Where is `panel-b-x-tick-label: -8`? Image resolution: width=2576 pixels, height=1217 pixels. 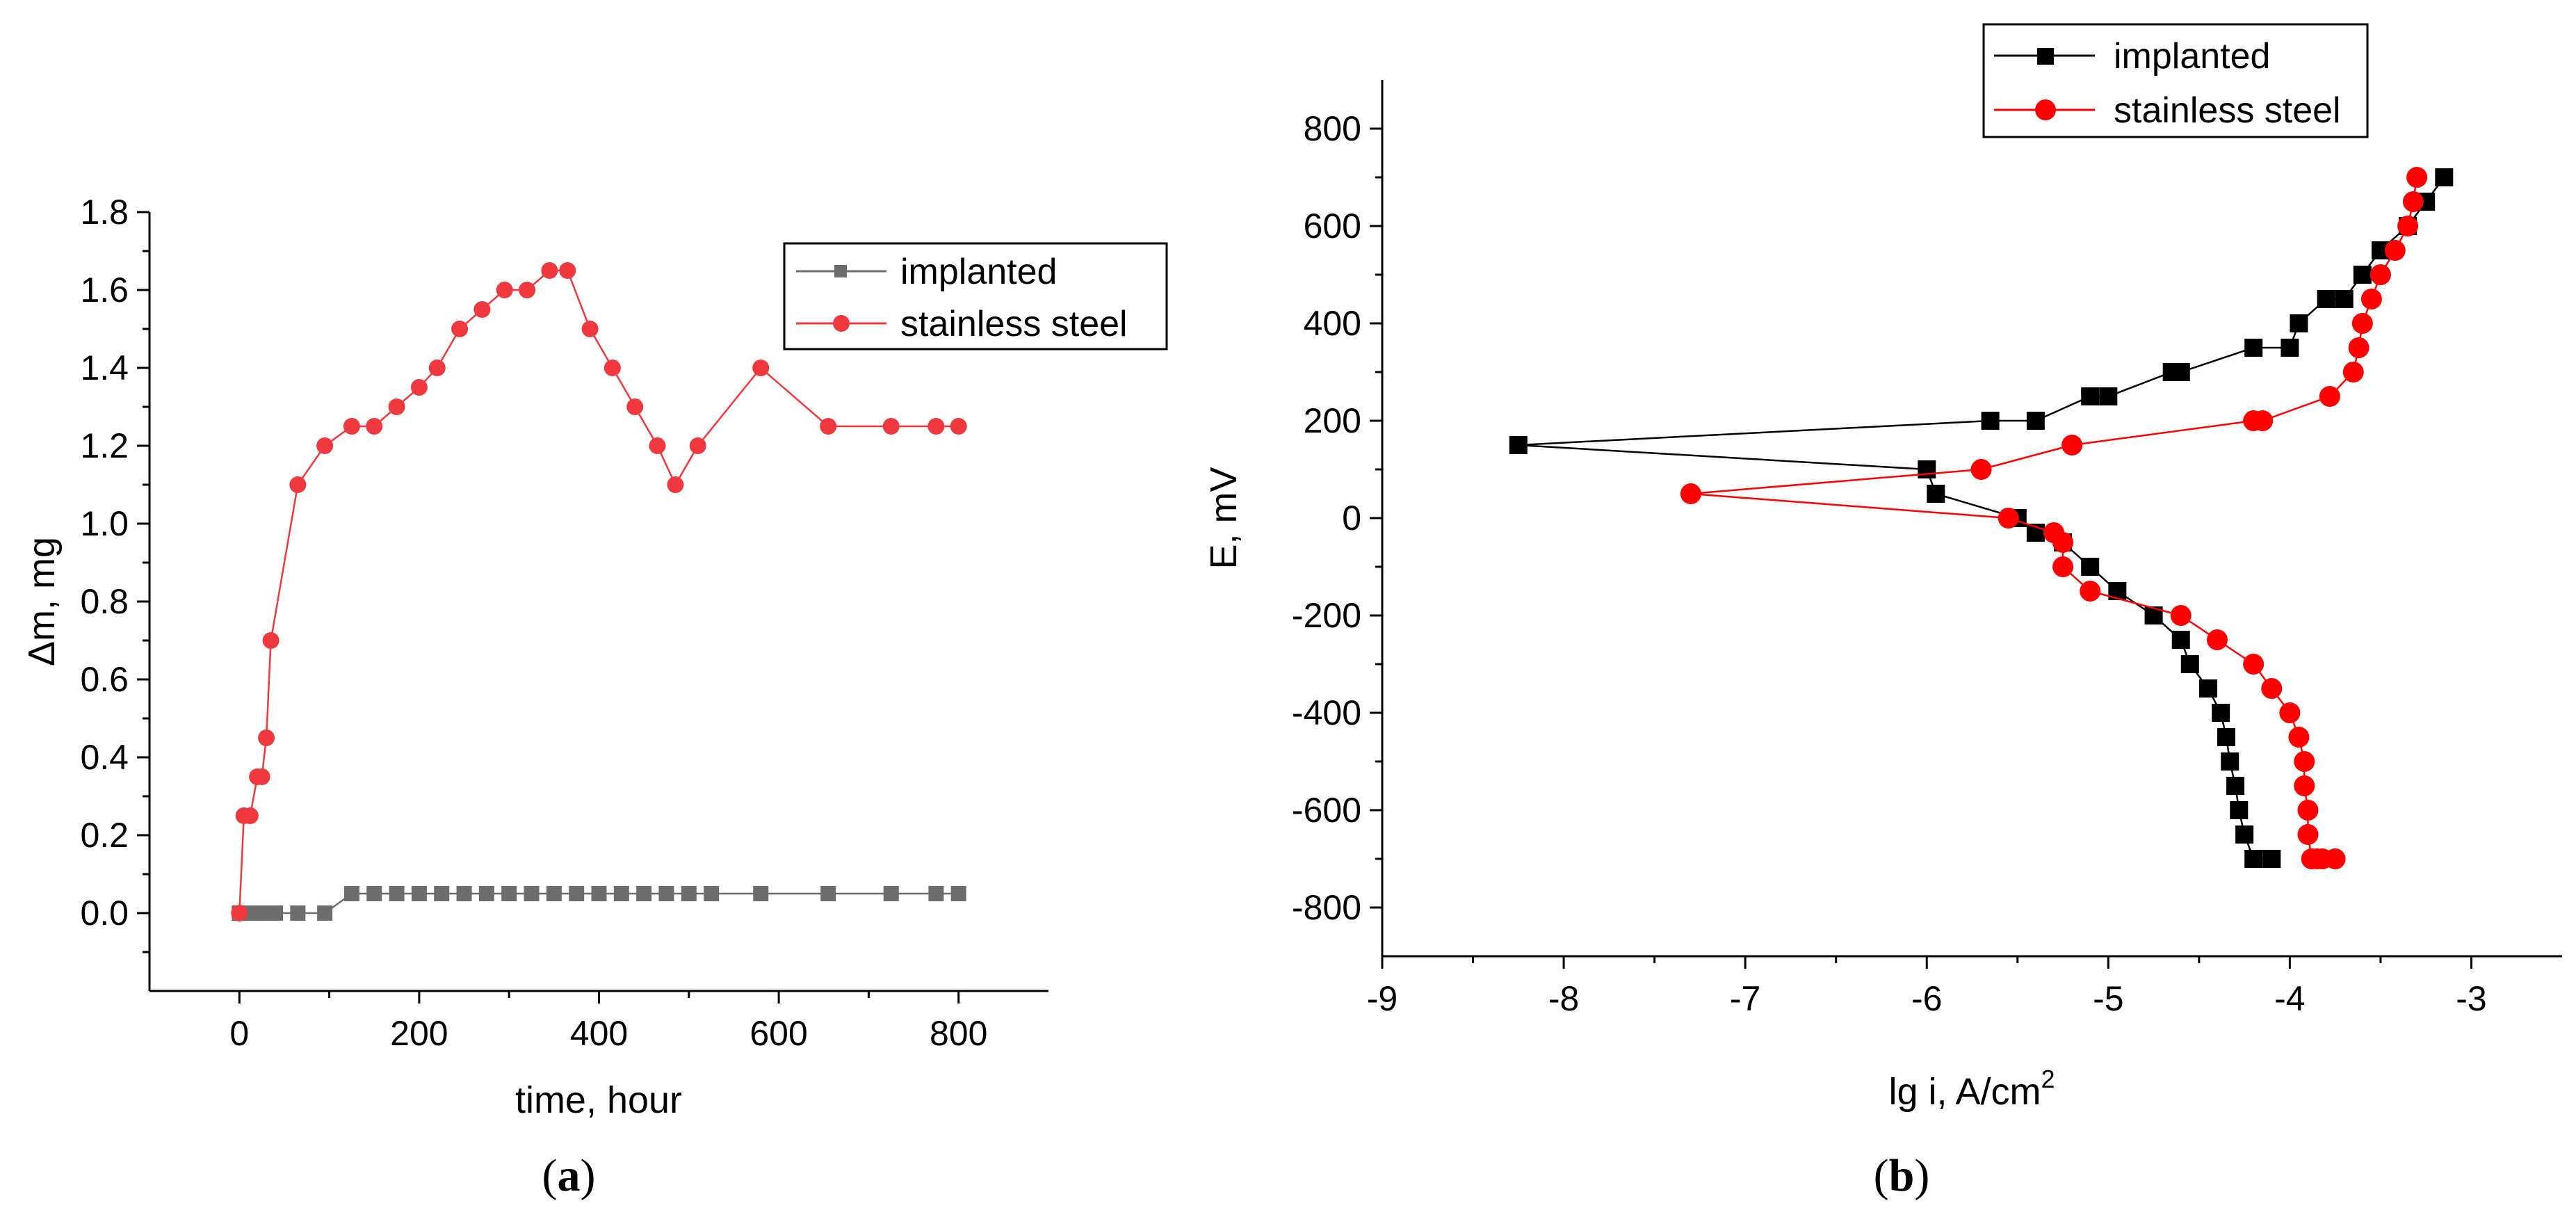 panel-b-x-tick-label: -8 is located at coordinates (1563, 998).